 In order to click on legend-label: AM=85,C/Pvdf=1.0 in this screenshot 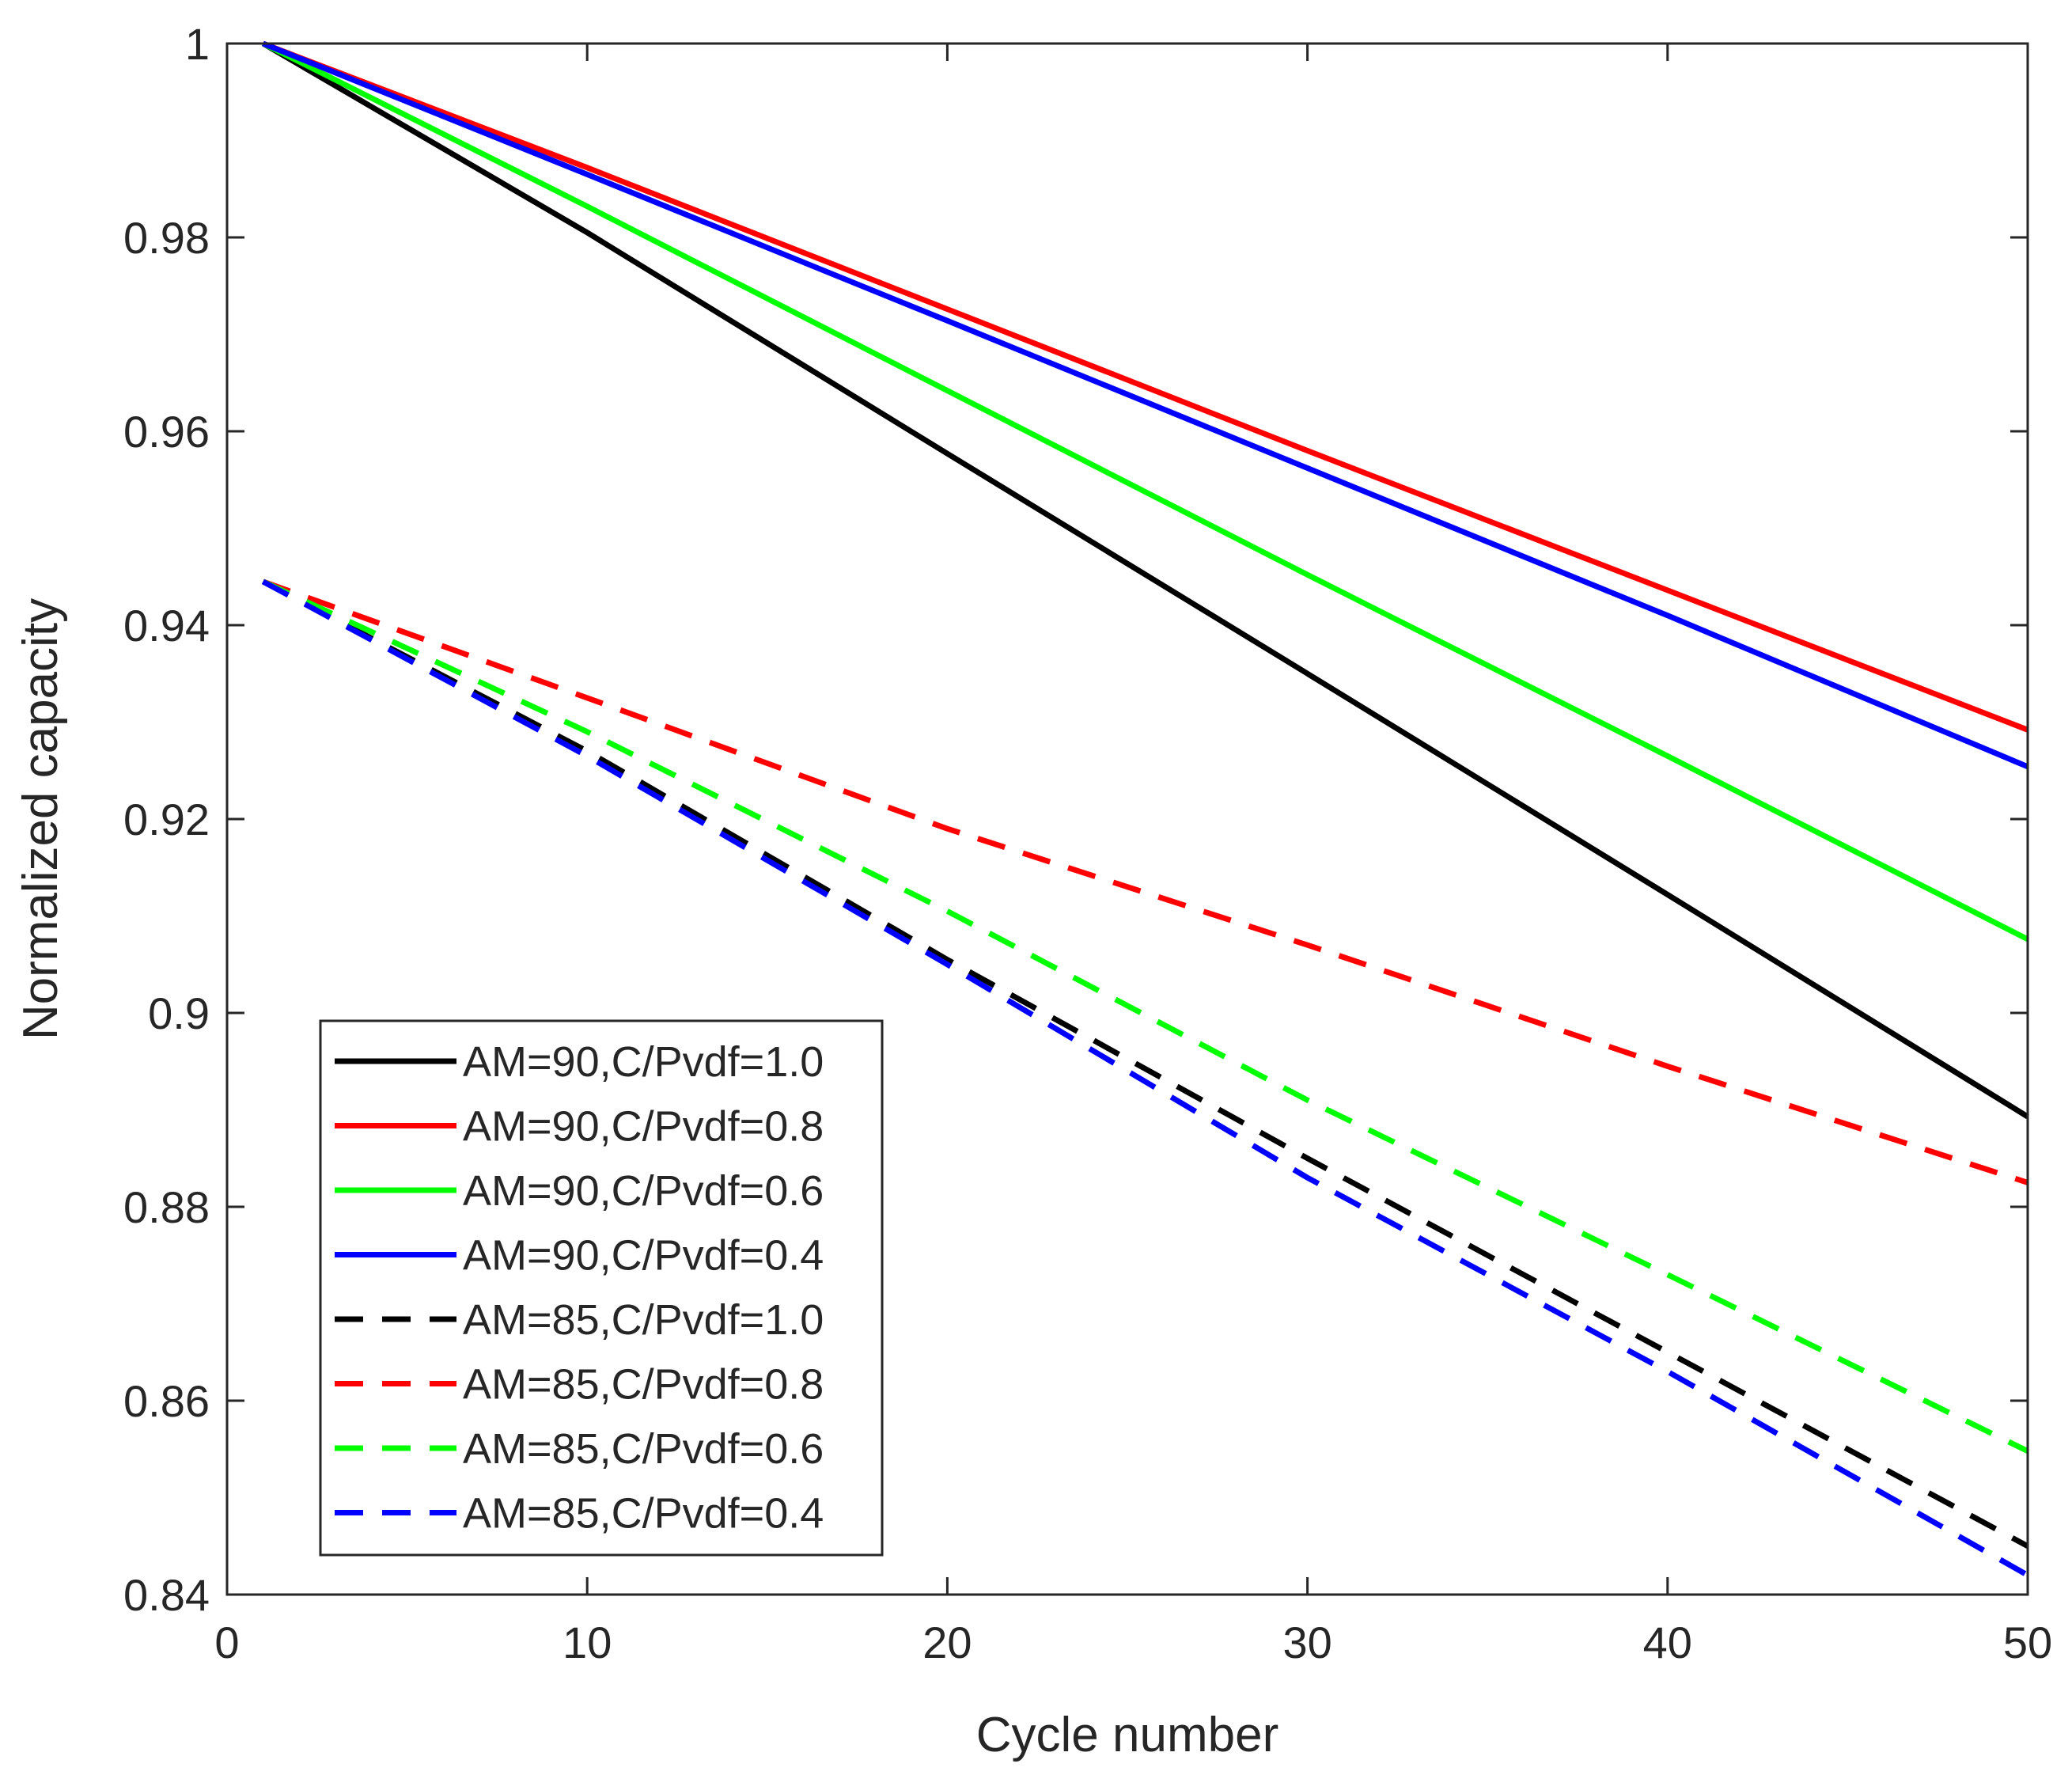, I will do `click(643, 1320)`.